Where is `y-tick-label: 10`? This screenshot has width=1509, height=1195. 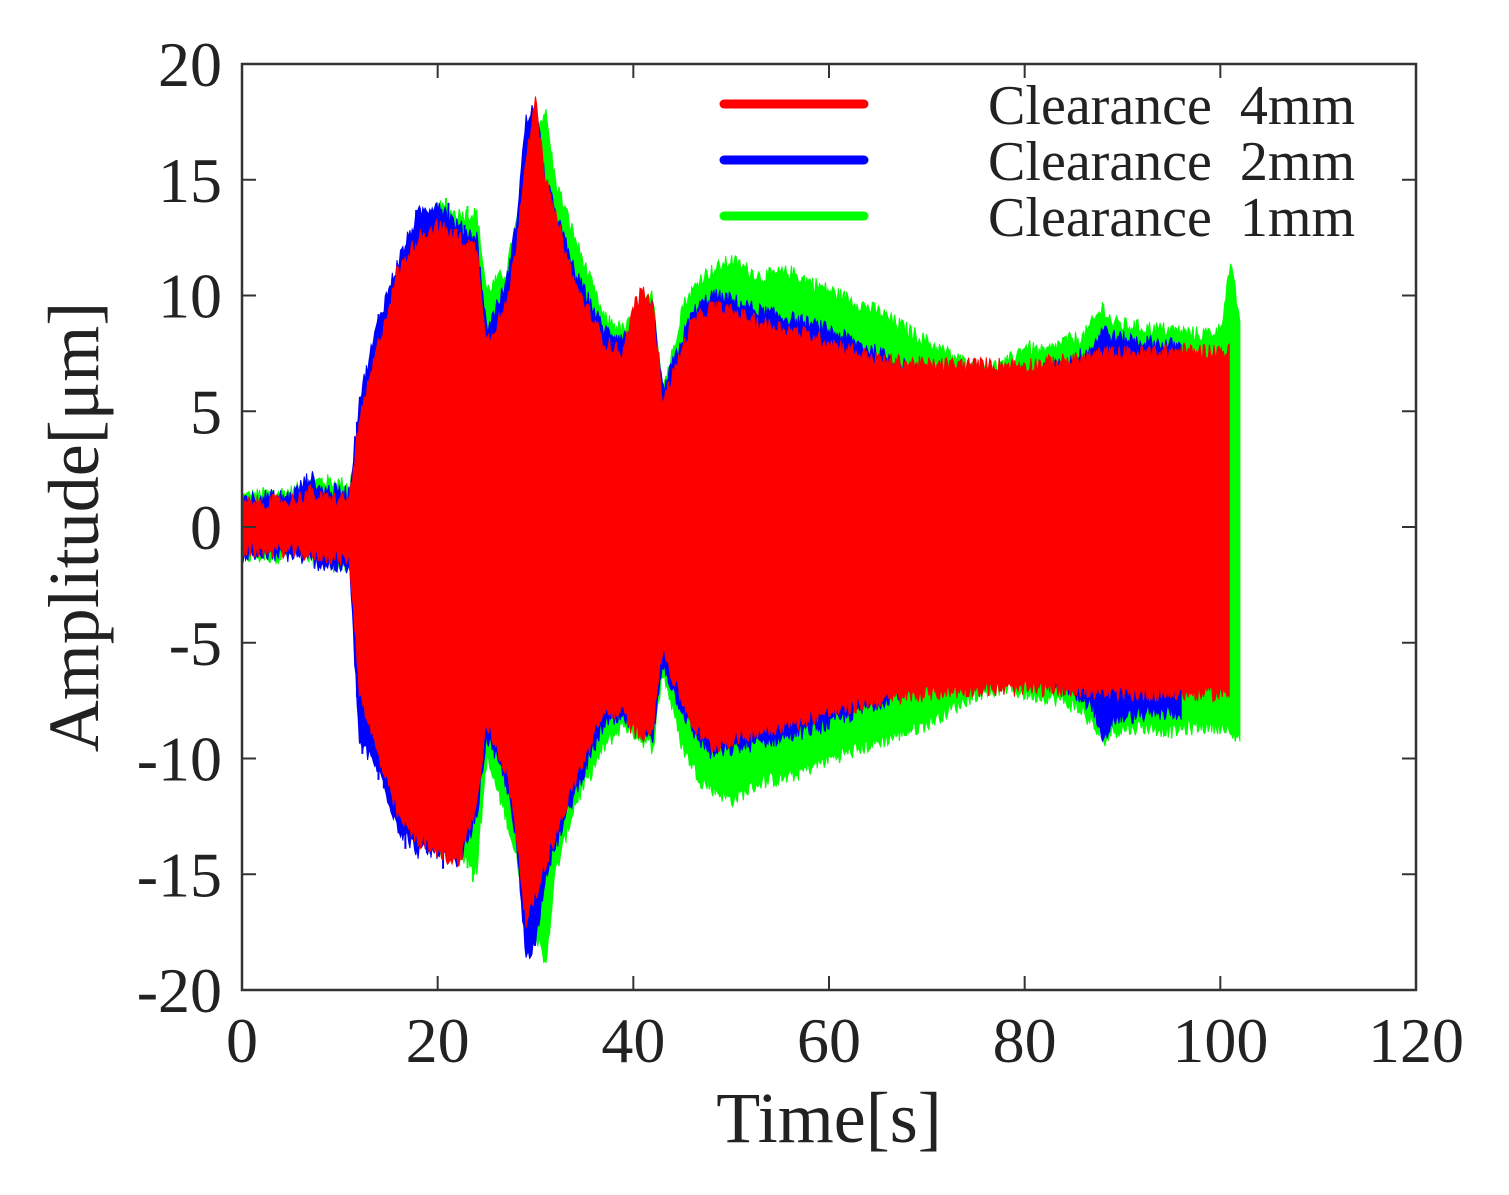 y-tick-label: 10 is located at coordinates (190, 296).